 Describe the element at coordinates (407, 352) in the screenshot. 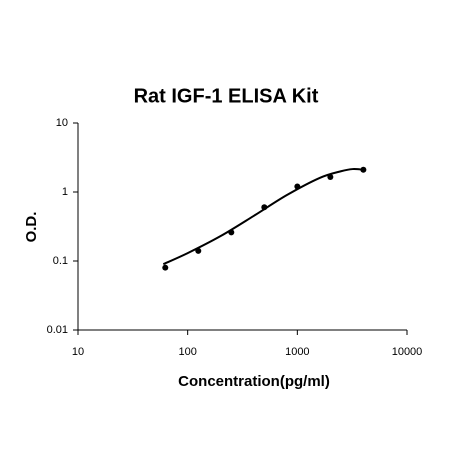

I see `x-tick-label: 10000` at that location.